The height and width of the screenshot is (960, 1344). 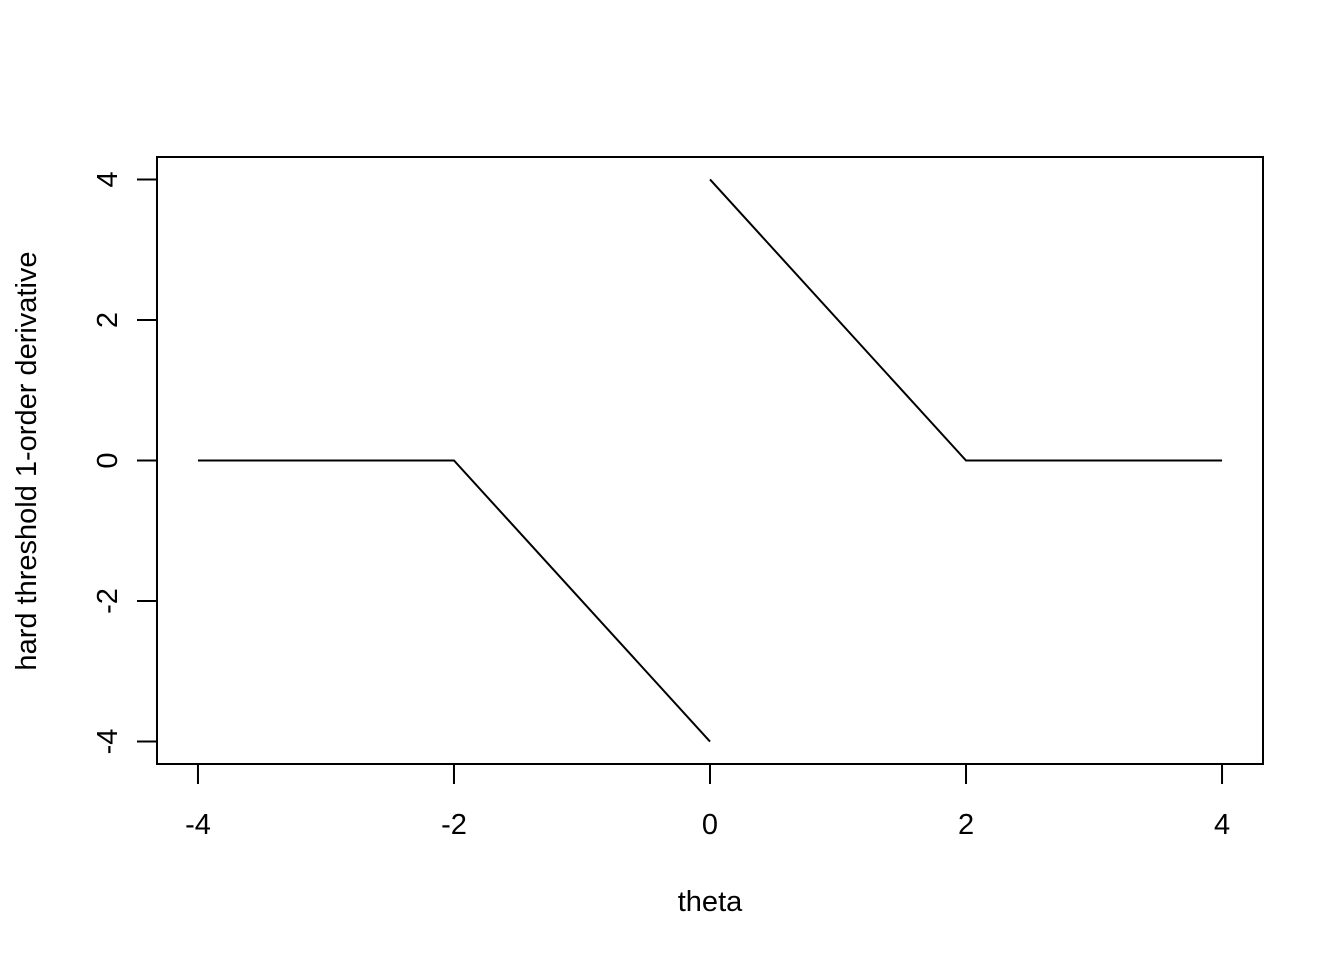 I want to click on y-axis: -4 -2 0 2 4, so click(x=125, y=463).